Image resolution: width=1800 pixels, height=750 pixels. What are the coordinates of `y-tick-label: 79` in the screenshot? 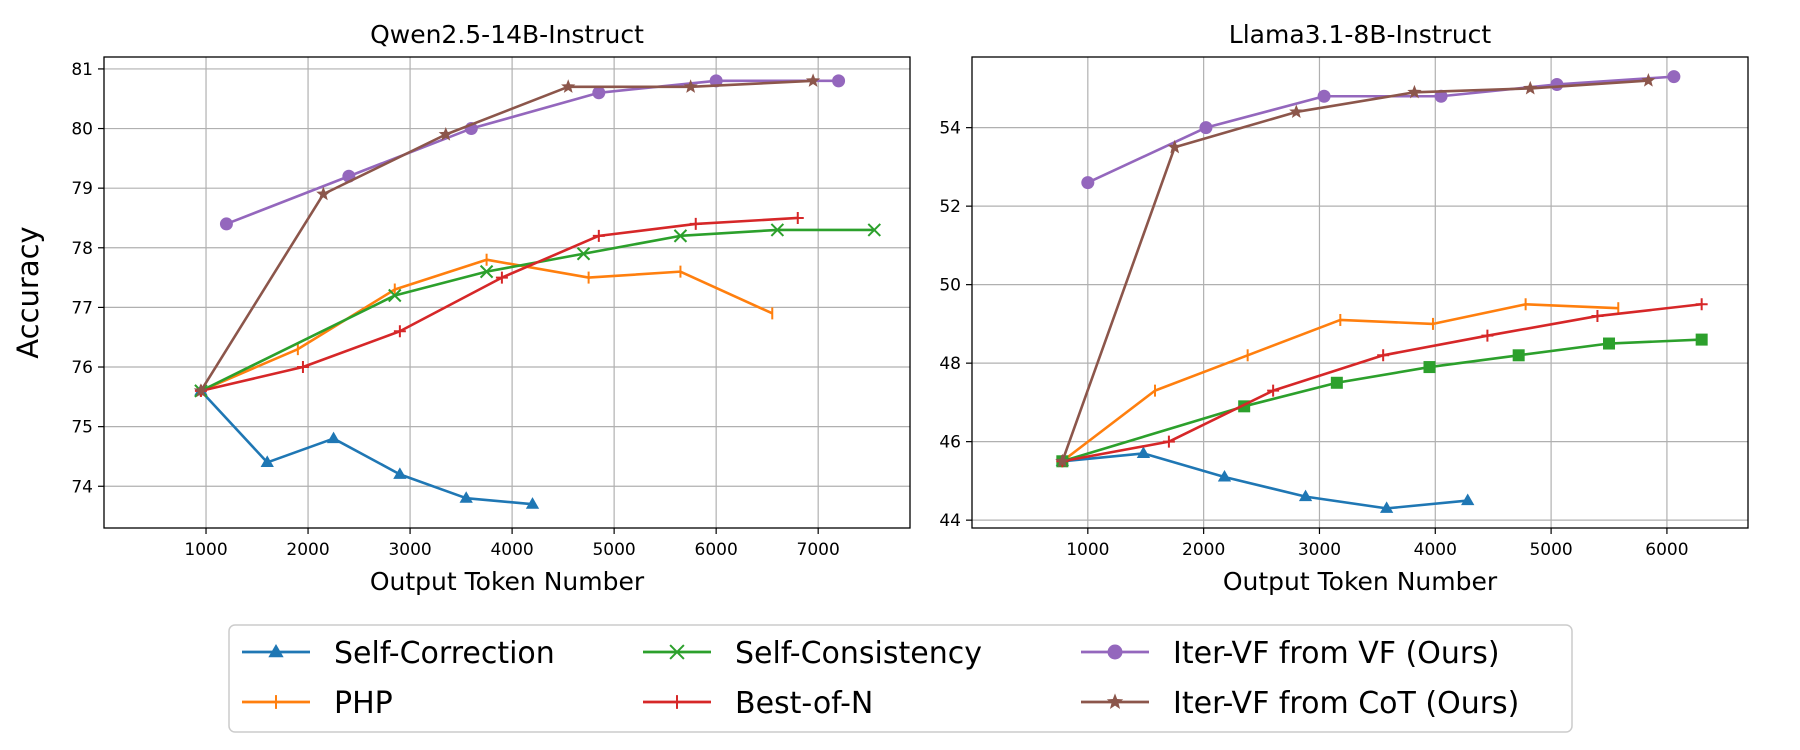 It's located at (82, 189).